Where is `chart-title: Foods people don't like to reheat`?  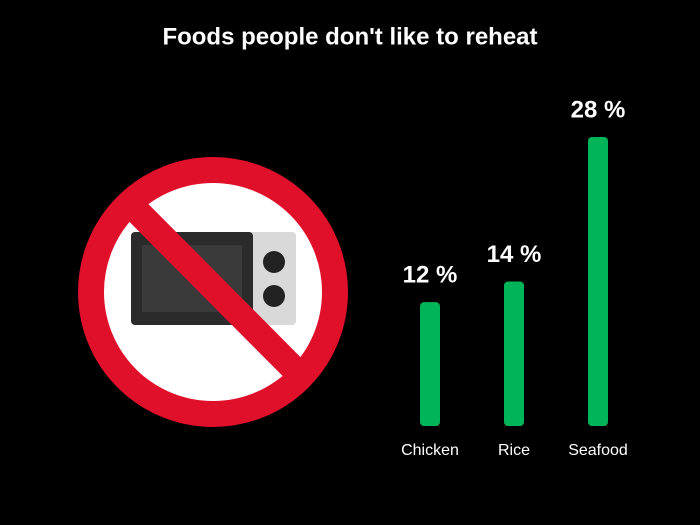 chart-title: Foods people don't like to reheat is located at coordinates (349, 36).